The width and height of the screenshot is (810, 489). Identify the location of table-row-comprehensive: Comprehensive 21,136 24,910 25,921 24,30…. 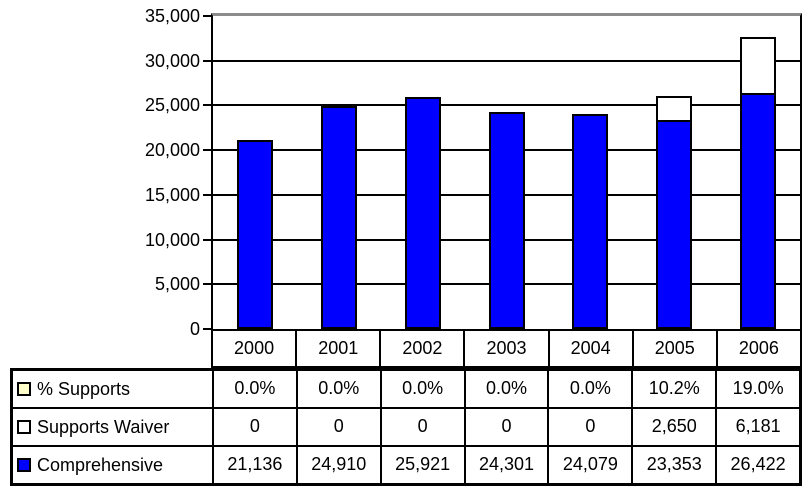
(406, 464).